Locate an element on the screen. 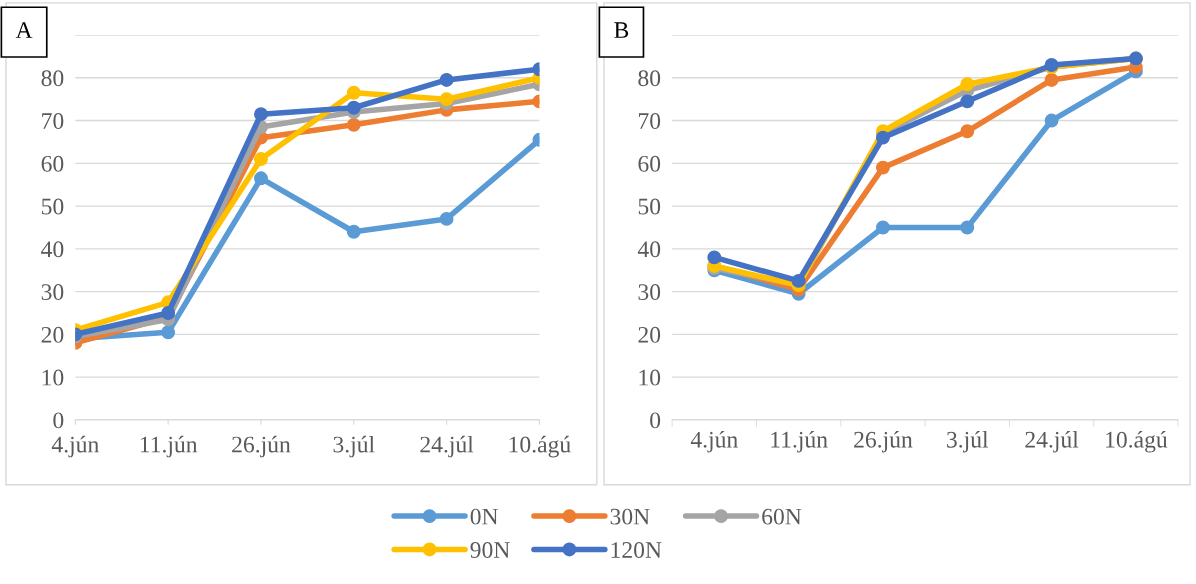 The height and width of the screenshot is (584, 1196). chart-title: B is located at coordinates (621, 30).